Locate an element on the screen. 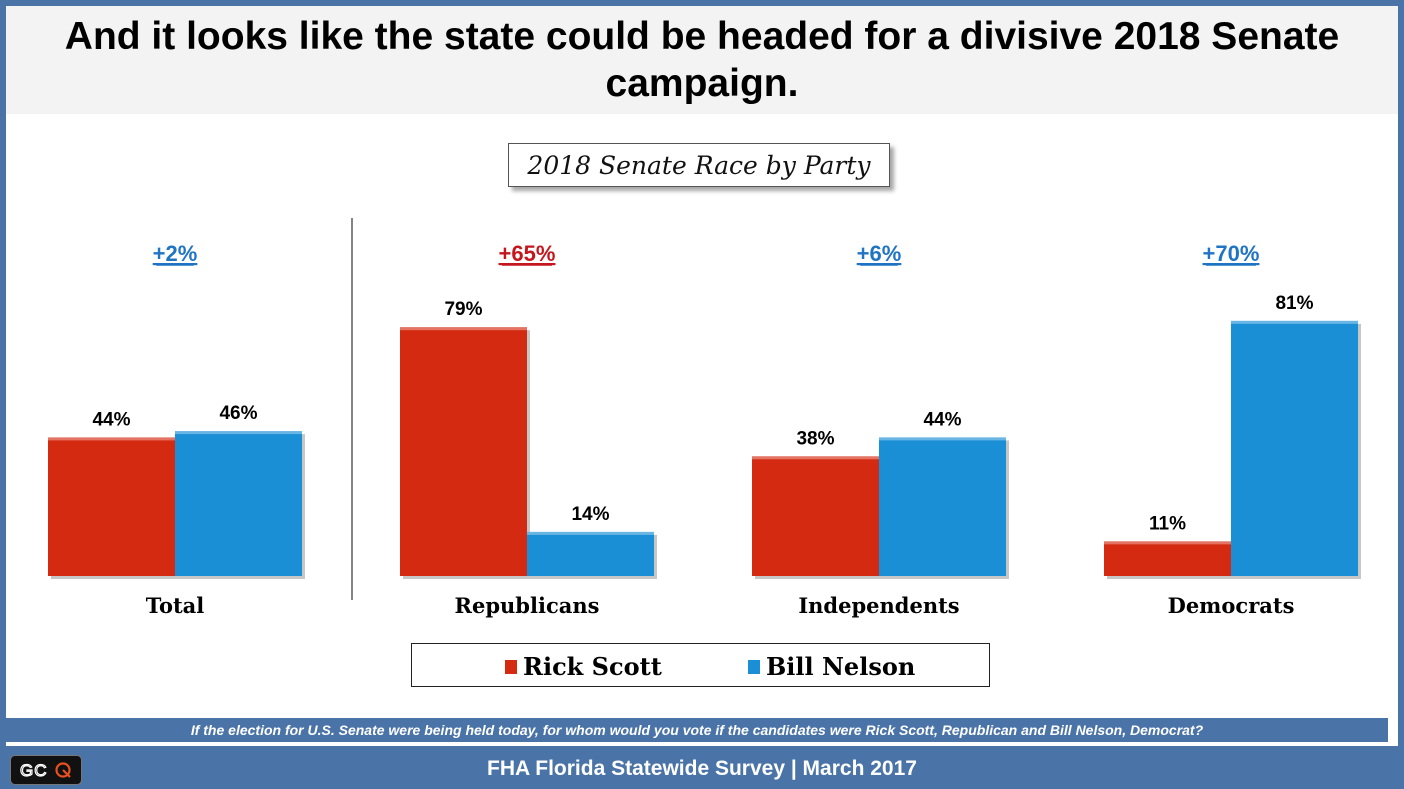 This screenshot has width=1404, height=789. data-label-nelson-3: 81% is located at coordinates (1294, 303).